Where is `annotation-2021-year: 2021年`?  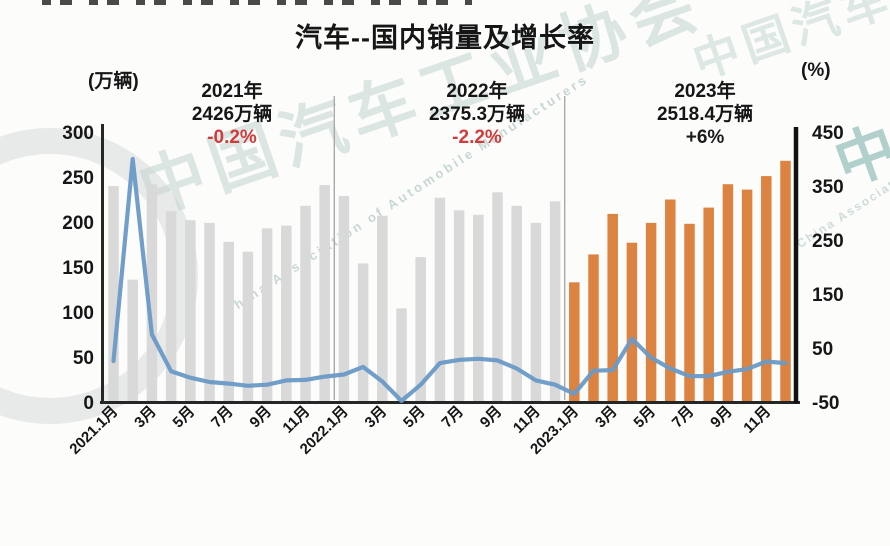
annotation-2021-year: 2021年 is located at coordinates (232, 91).